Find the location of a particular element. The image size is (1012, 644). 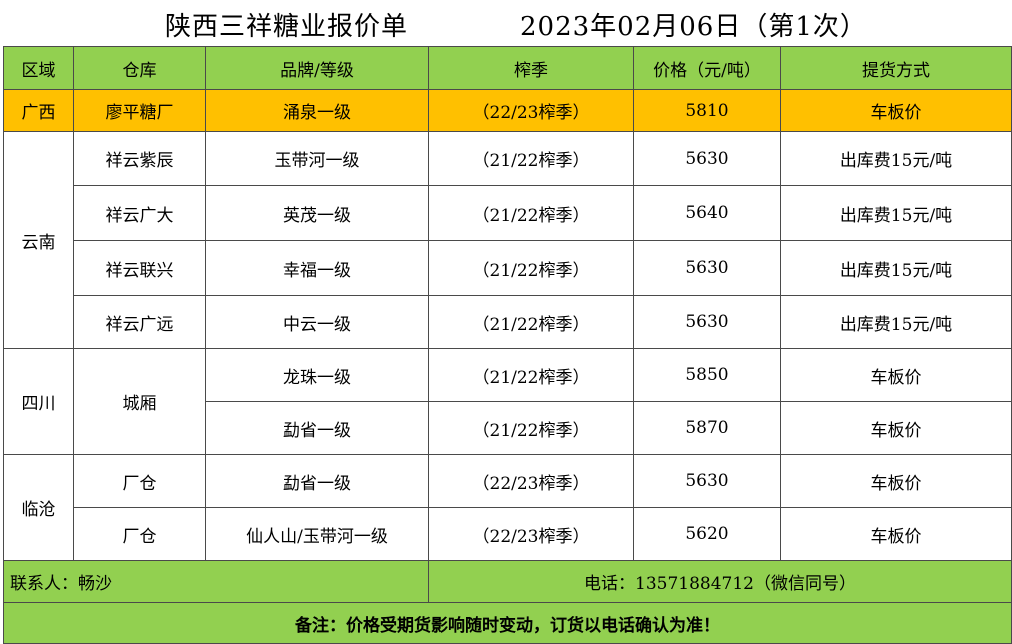

column-header-season: 榨季 is located at coordinates (531, 68).